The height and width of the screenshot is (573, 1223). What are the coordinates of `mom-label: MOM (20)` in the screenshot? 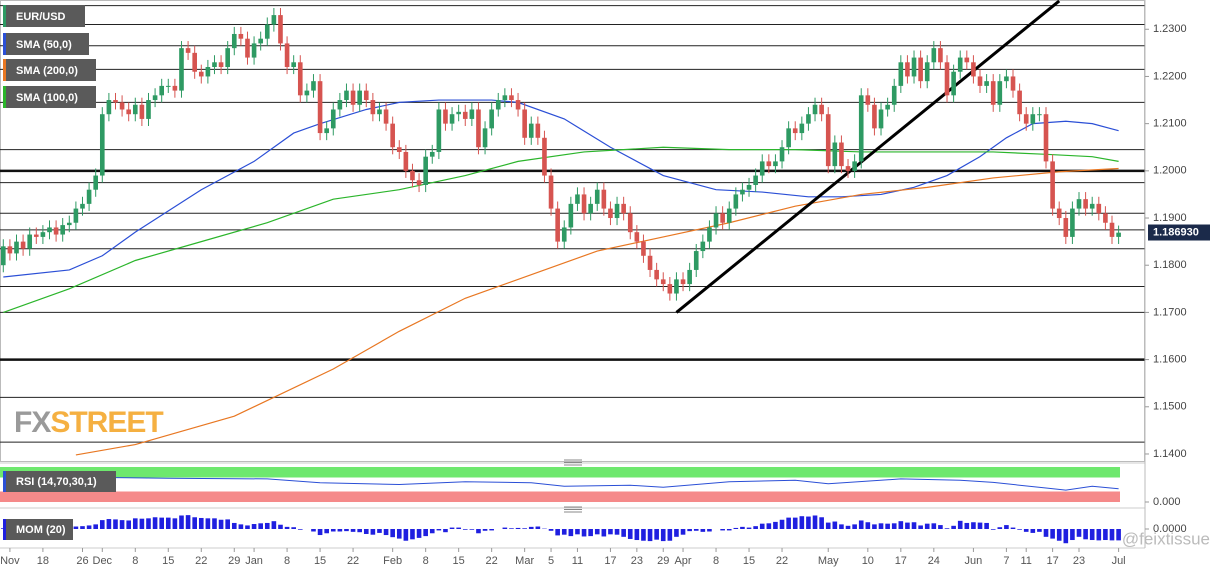 It's located at (41, 530).